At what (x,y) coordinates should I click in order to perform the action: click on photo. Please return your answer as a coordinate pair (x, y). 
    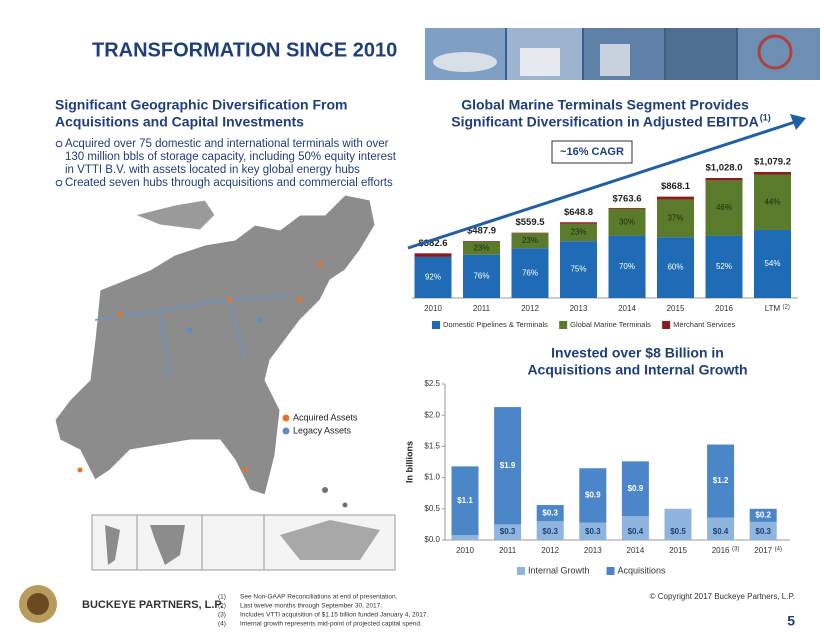
    Looking at the image, I should click on (615, 60).